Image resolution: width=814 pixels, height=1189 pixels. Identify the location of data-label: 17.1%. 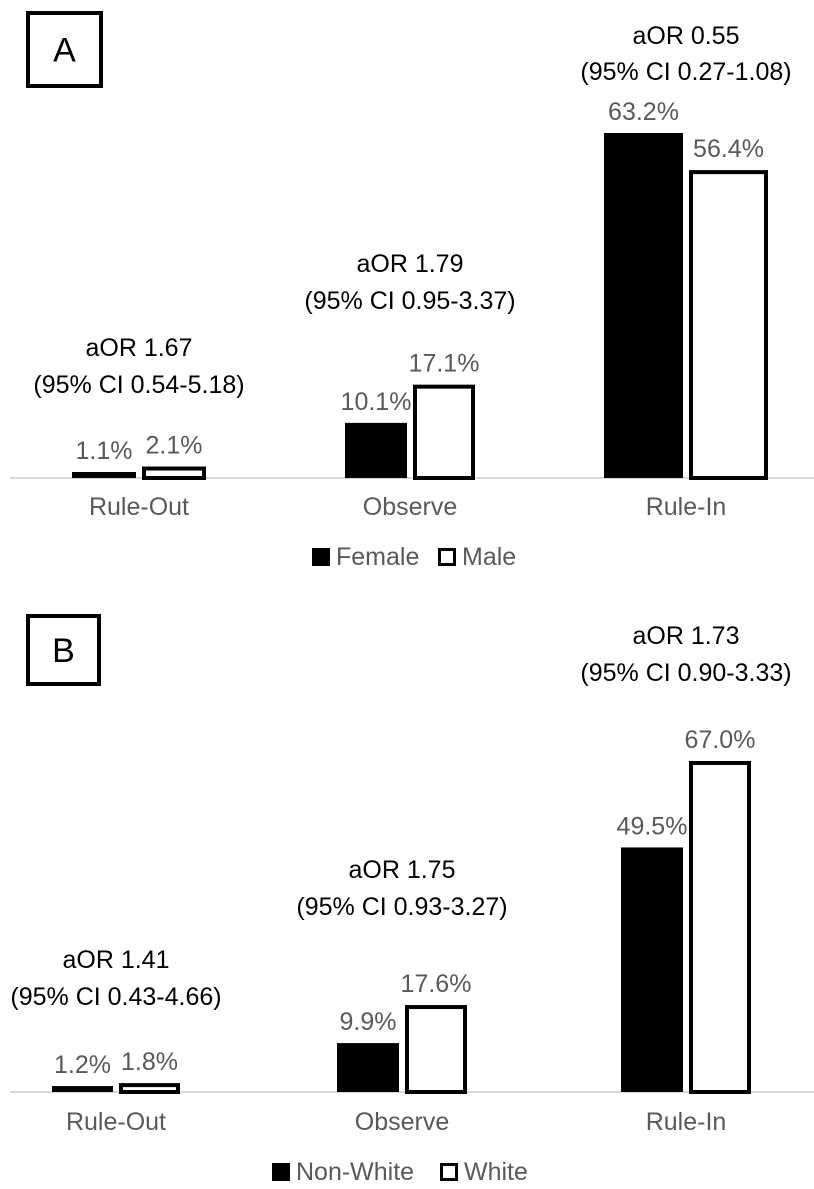
(444, 364).